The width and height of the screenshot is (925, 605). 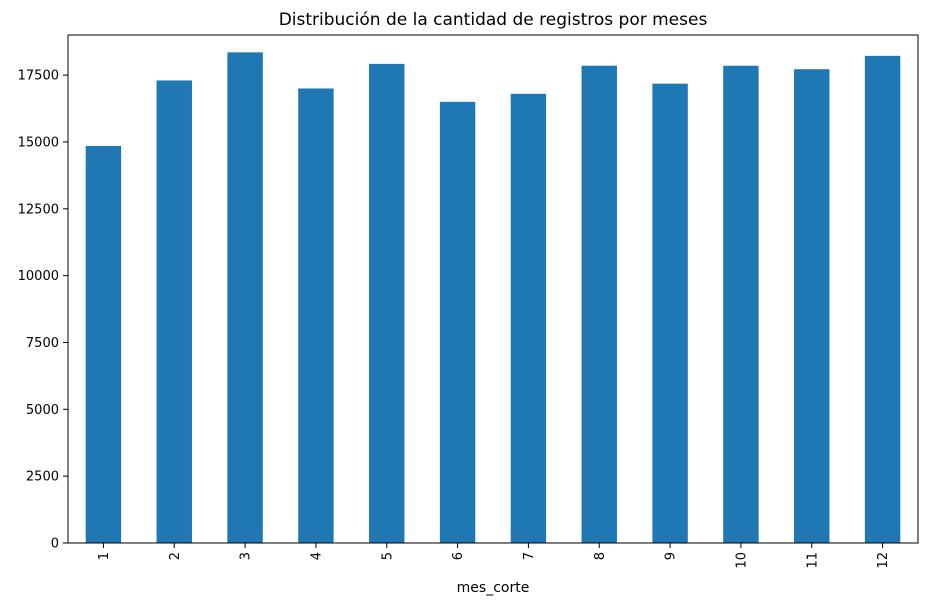 I want to click on y-tick-label: 15000, so click(x=38, y=142).